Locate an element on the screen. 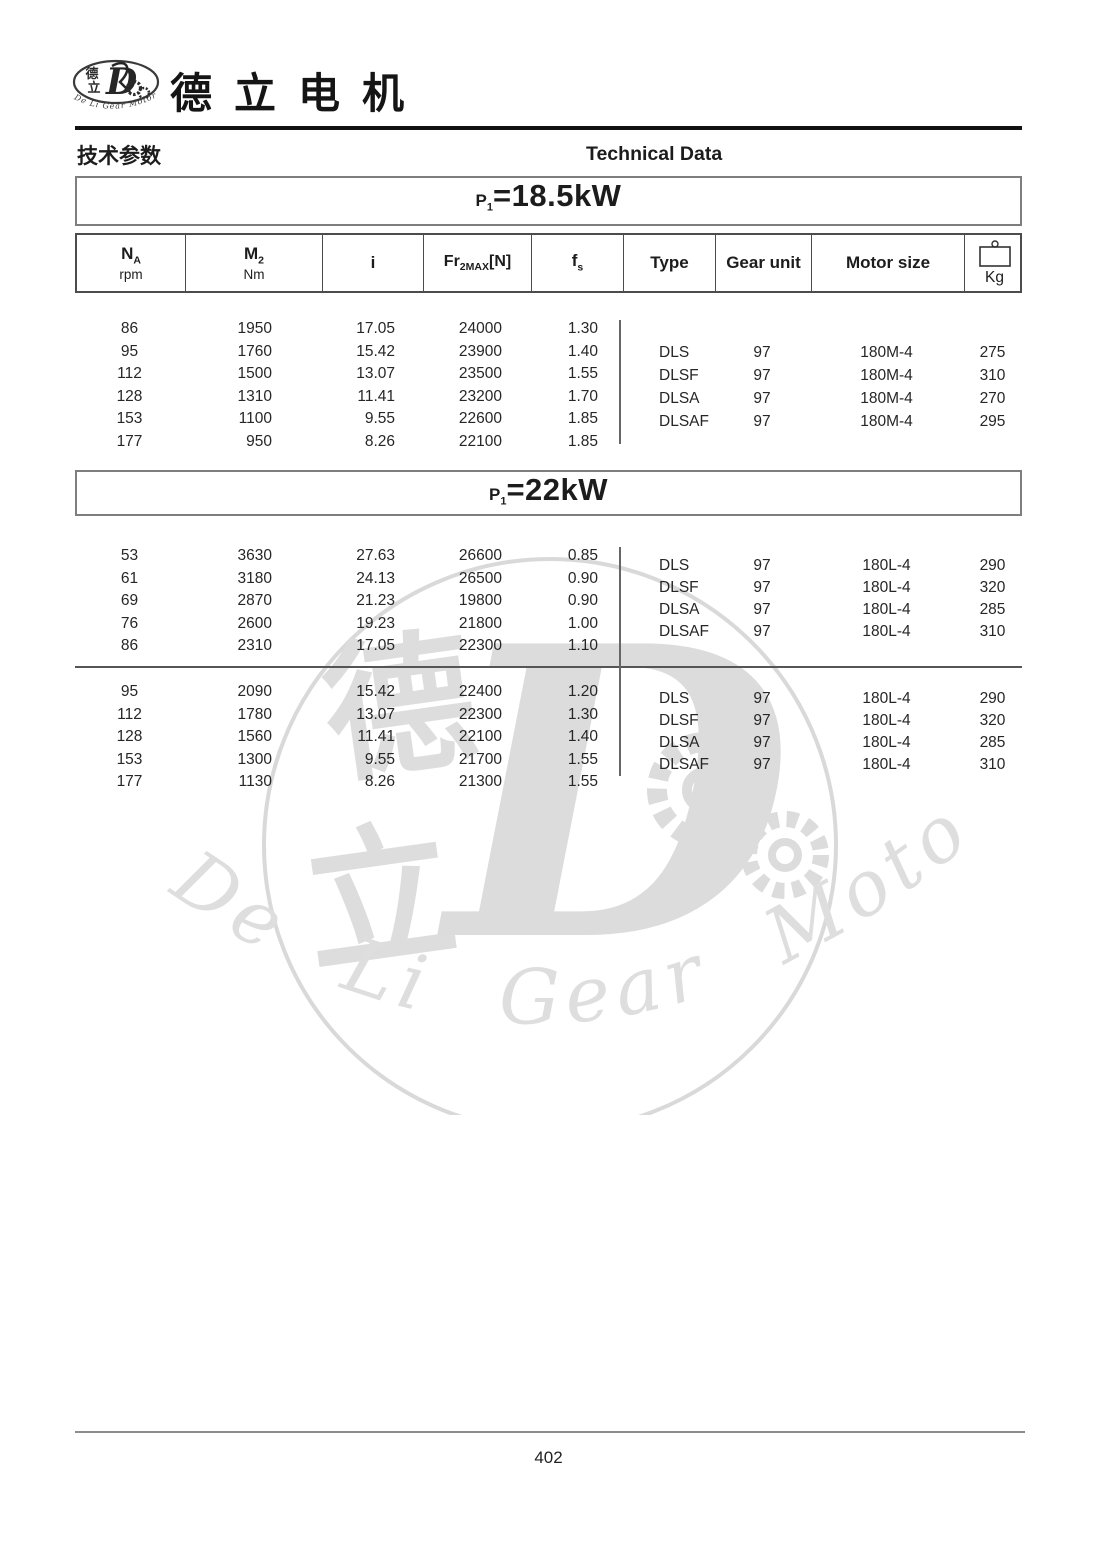  table-cell: 27.63 is located at coordinates (375, 555).